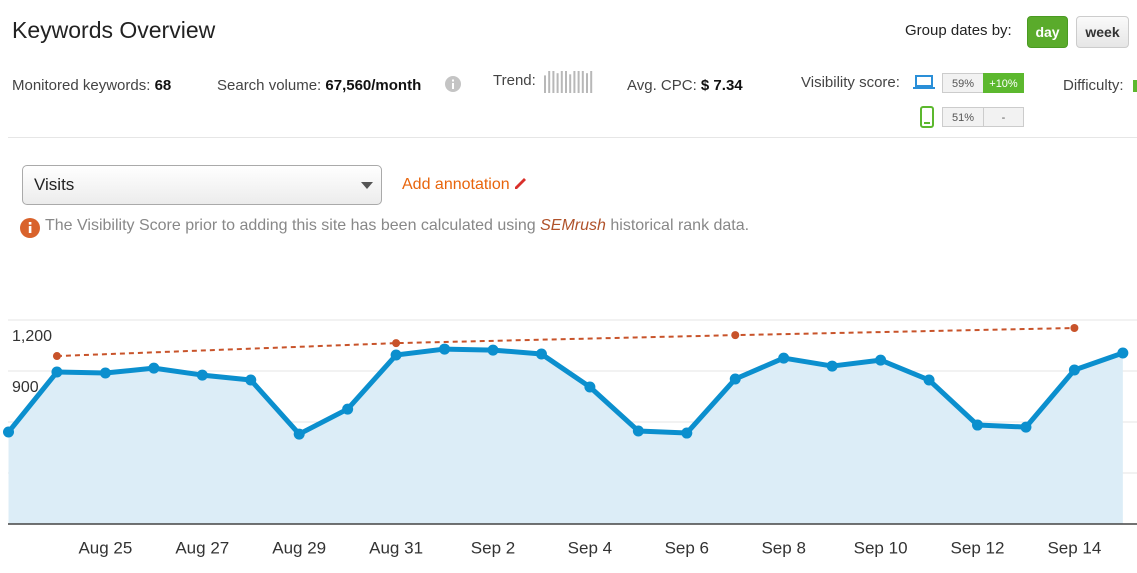  What do you see at coordinates (456, 184) in the screenshot?
I see `annotation-text: Add annotation` at bounding box center [456, 184].